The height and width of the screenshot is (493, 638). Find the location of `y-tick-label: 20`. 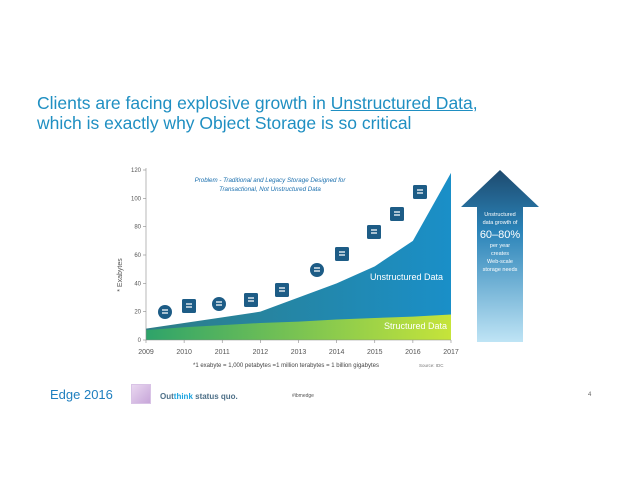

y-tick-label: 20 is located at coordinates (137, 313).